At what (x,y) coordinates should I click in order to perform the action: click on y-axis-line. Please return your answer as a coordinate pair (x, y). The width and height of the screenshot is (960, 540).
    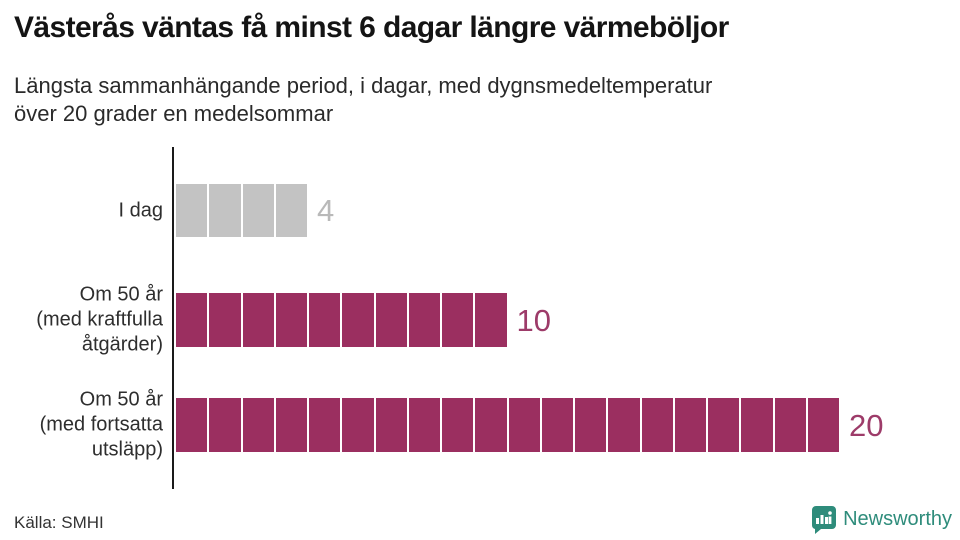
    Looking at the image, I should click on (173, 318).